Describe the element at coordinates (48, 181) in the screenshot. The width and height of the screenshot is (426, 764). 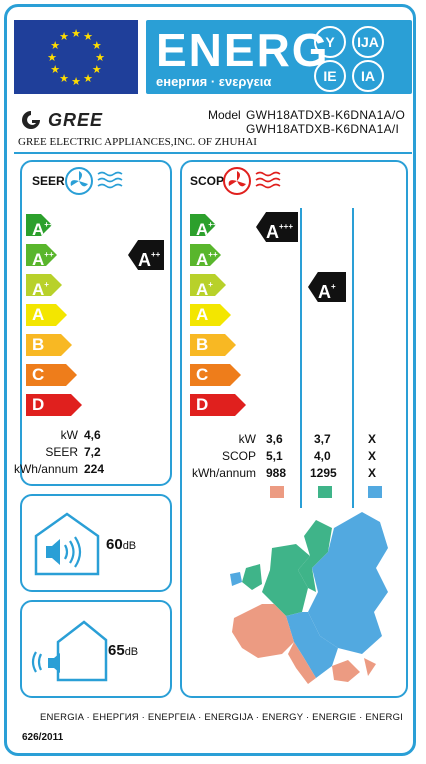
I see `seer-label: SEER` at that location.